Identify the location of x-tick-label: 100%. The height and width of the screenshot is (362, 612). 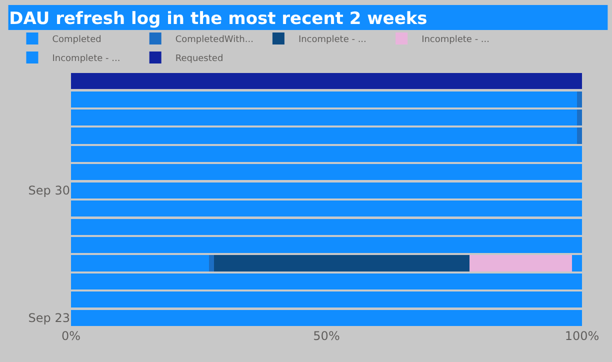
(582, 336).